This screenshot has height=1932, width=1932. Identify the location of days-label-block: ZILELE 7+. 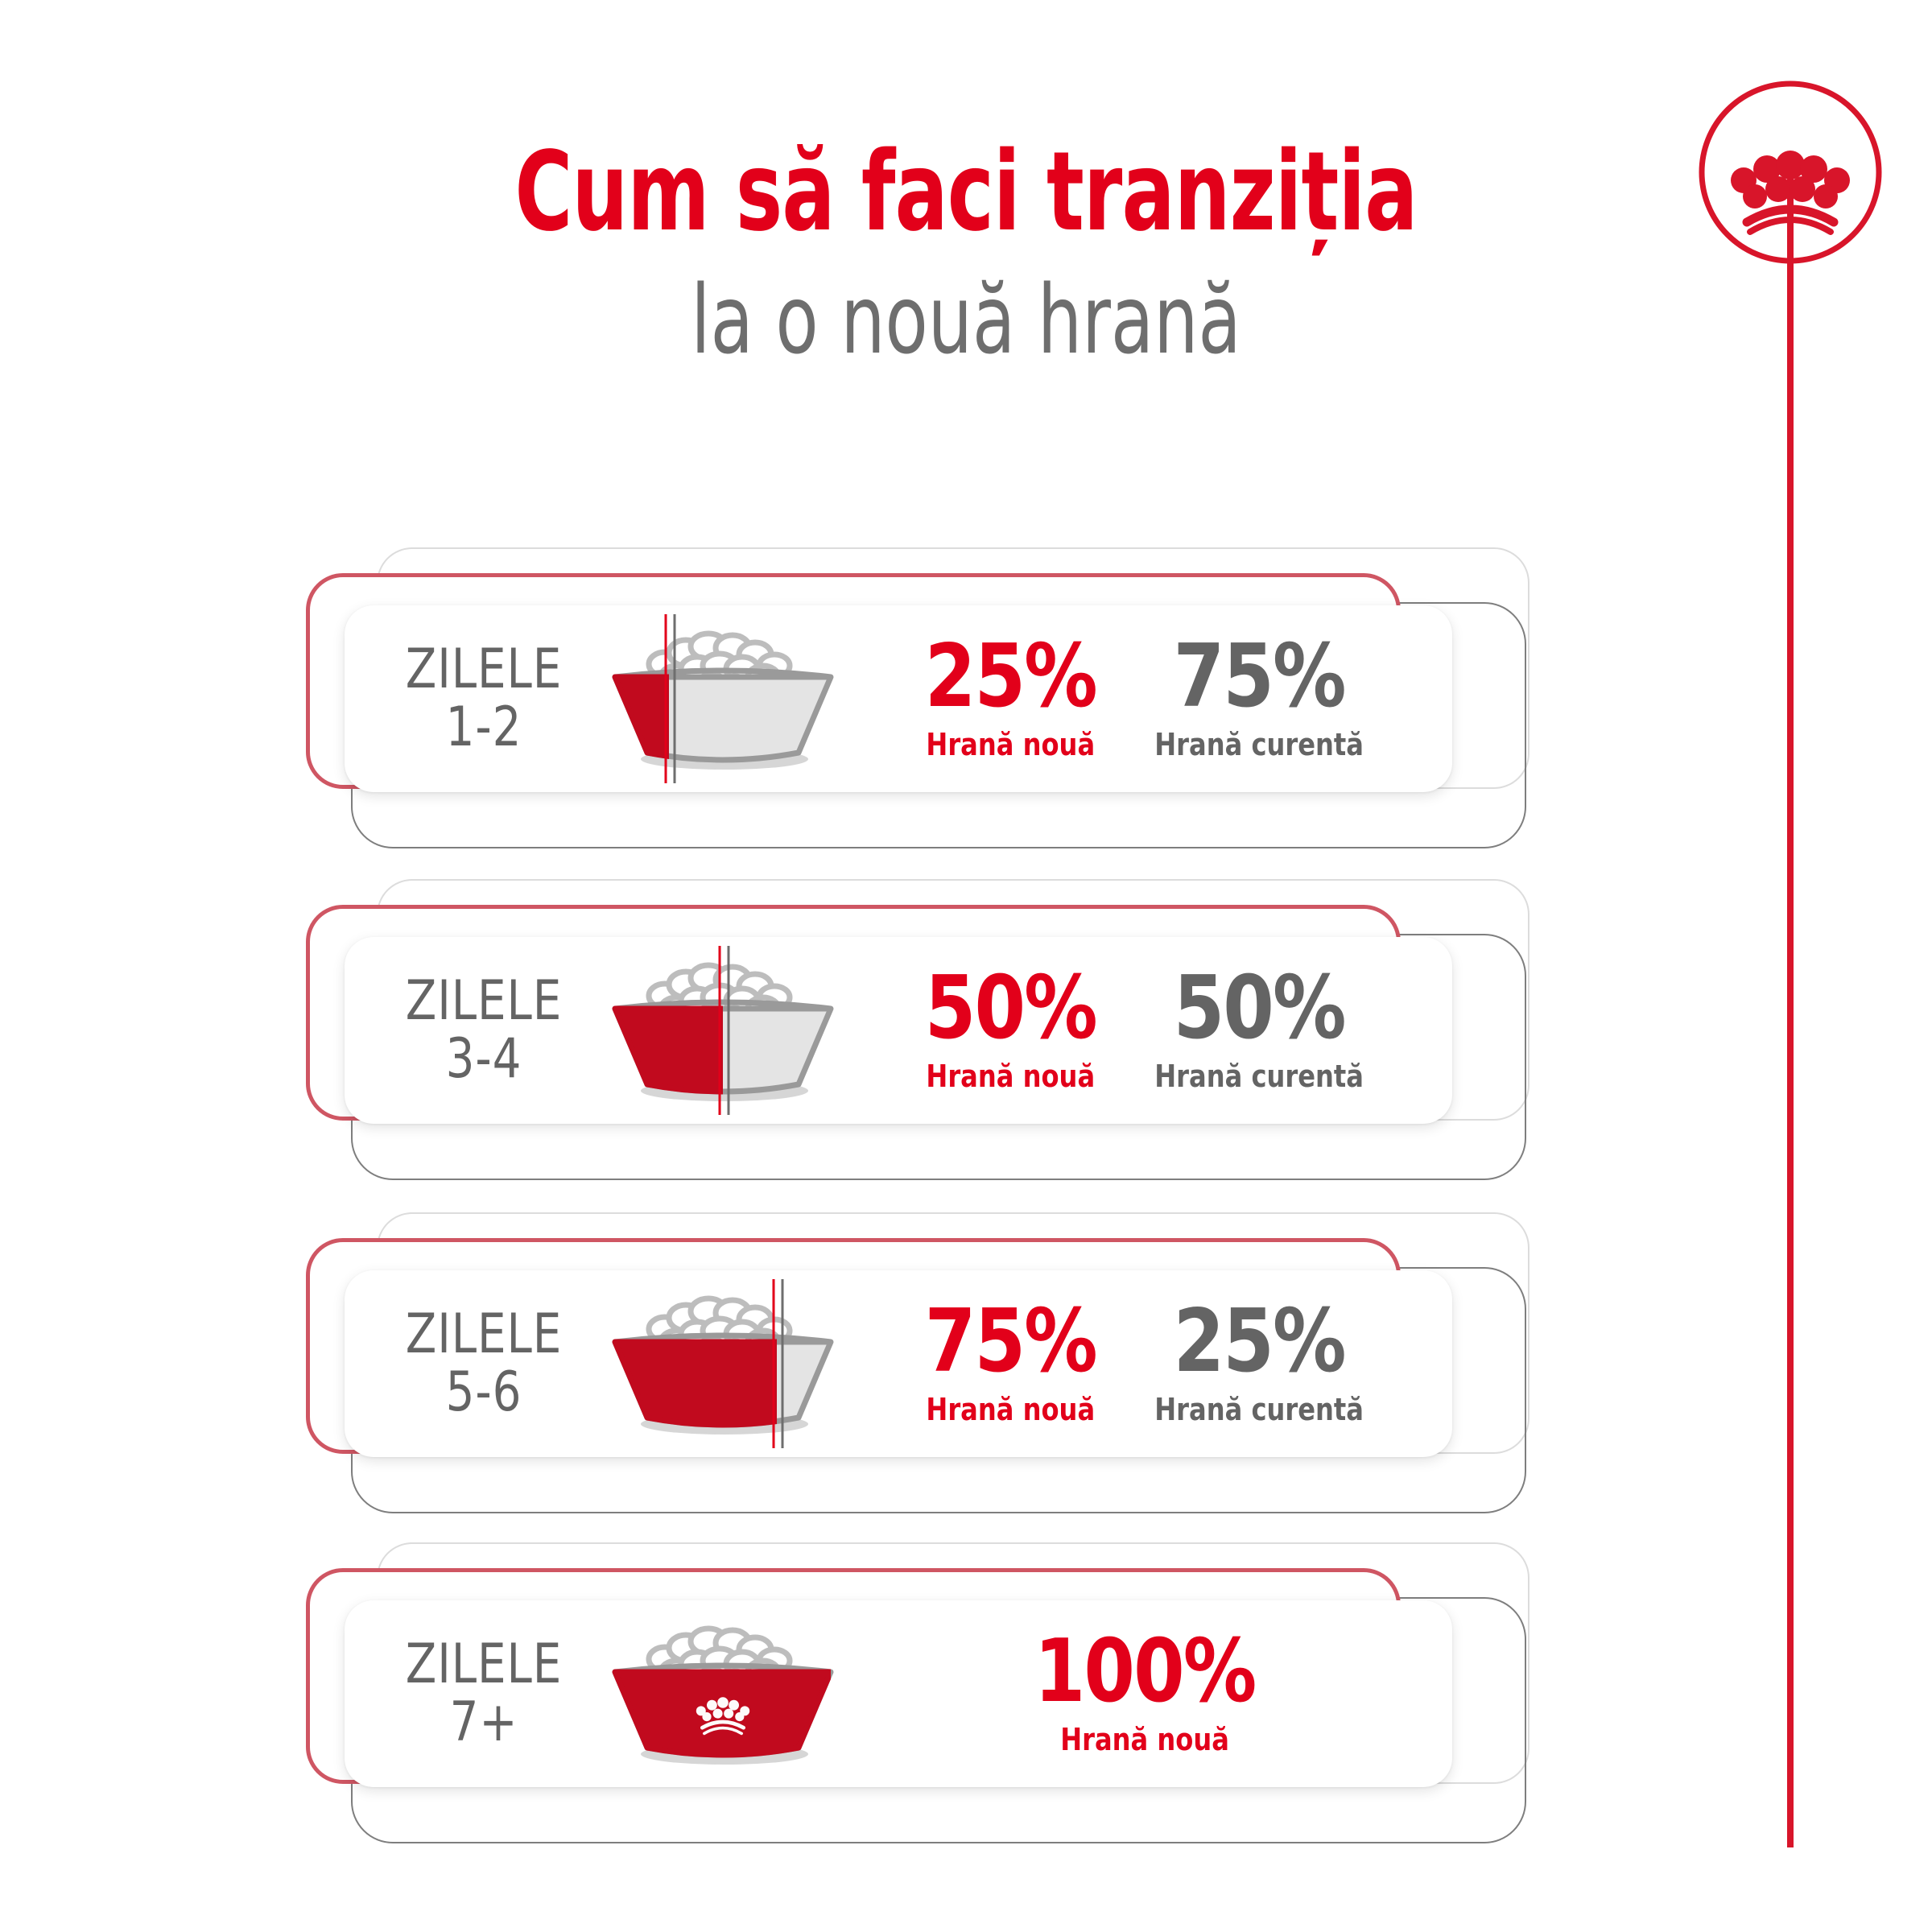
(483, 1693).